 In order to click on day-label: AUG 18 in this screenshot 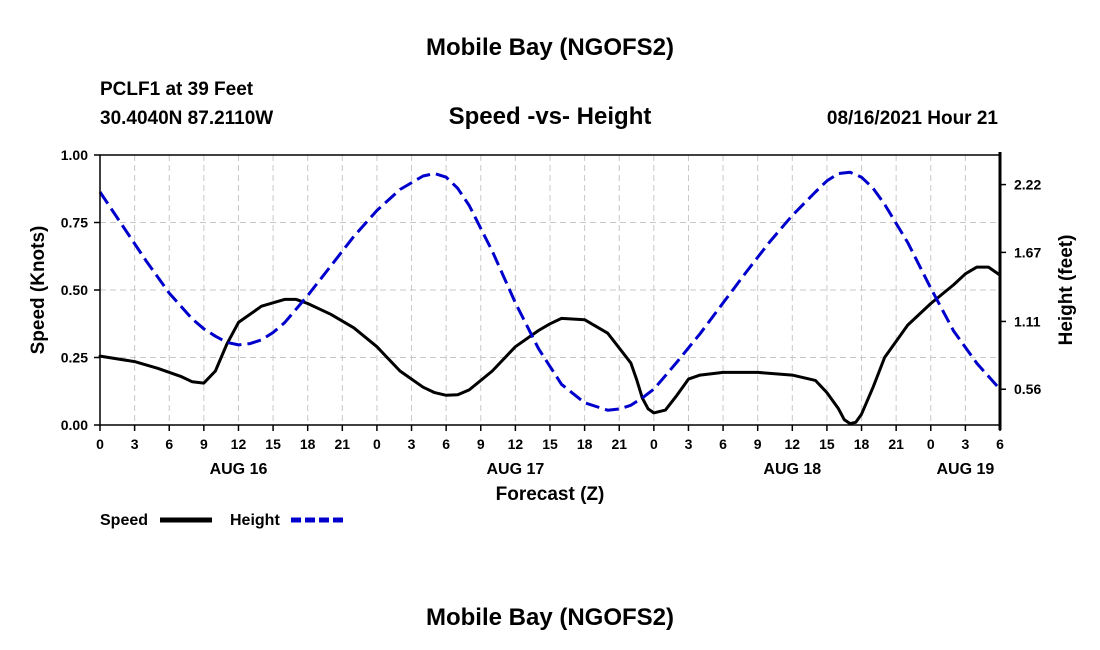, I will do `click(792, 469)`.